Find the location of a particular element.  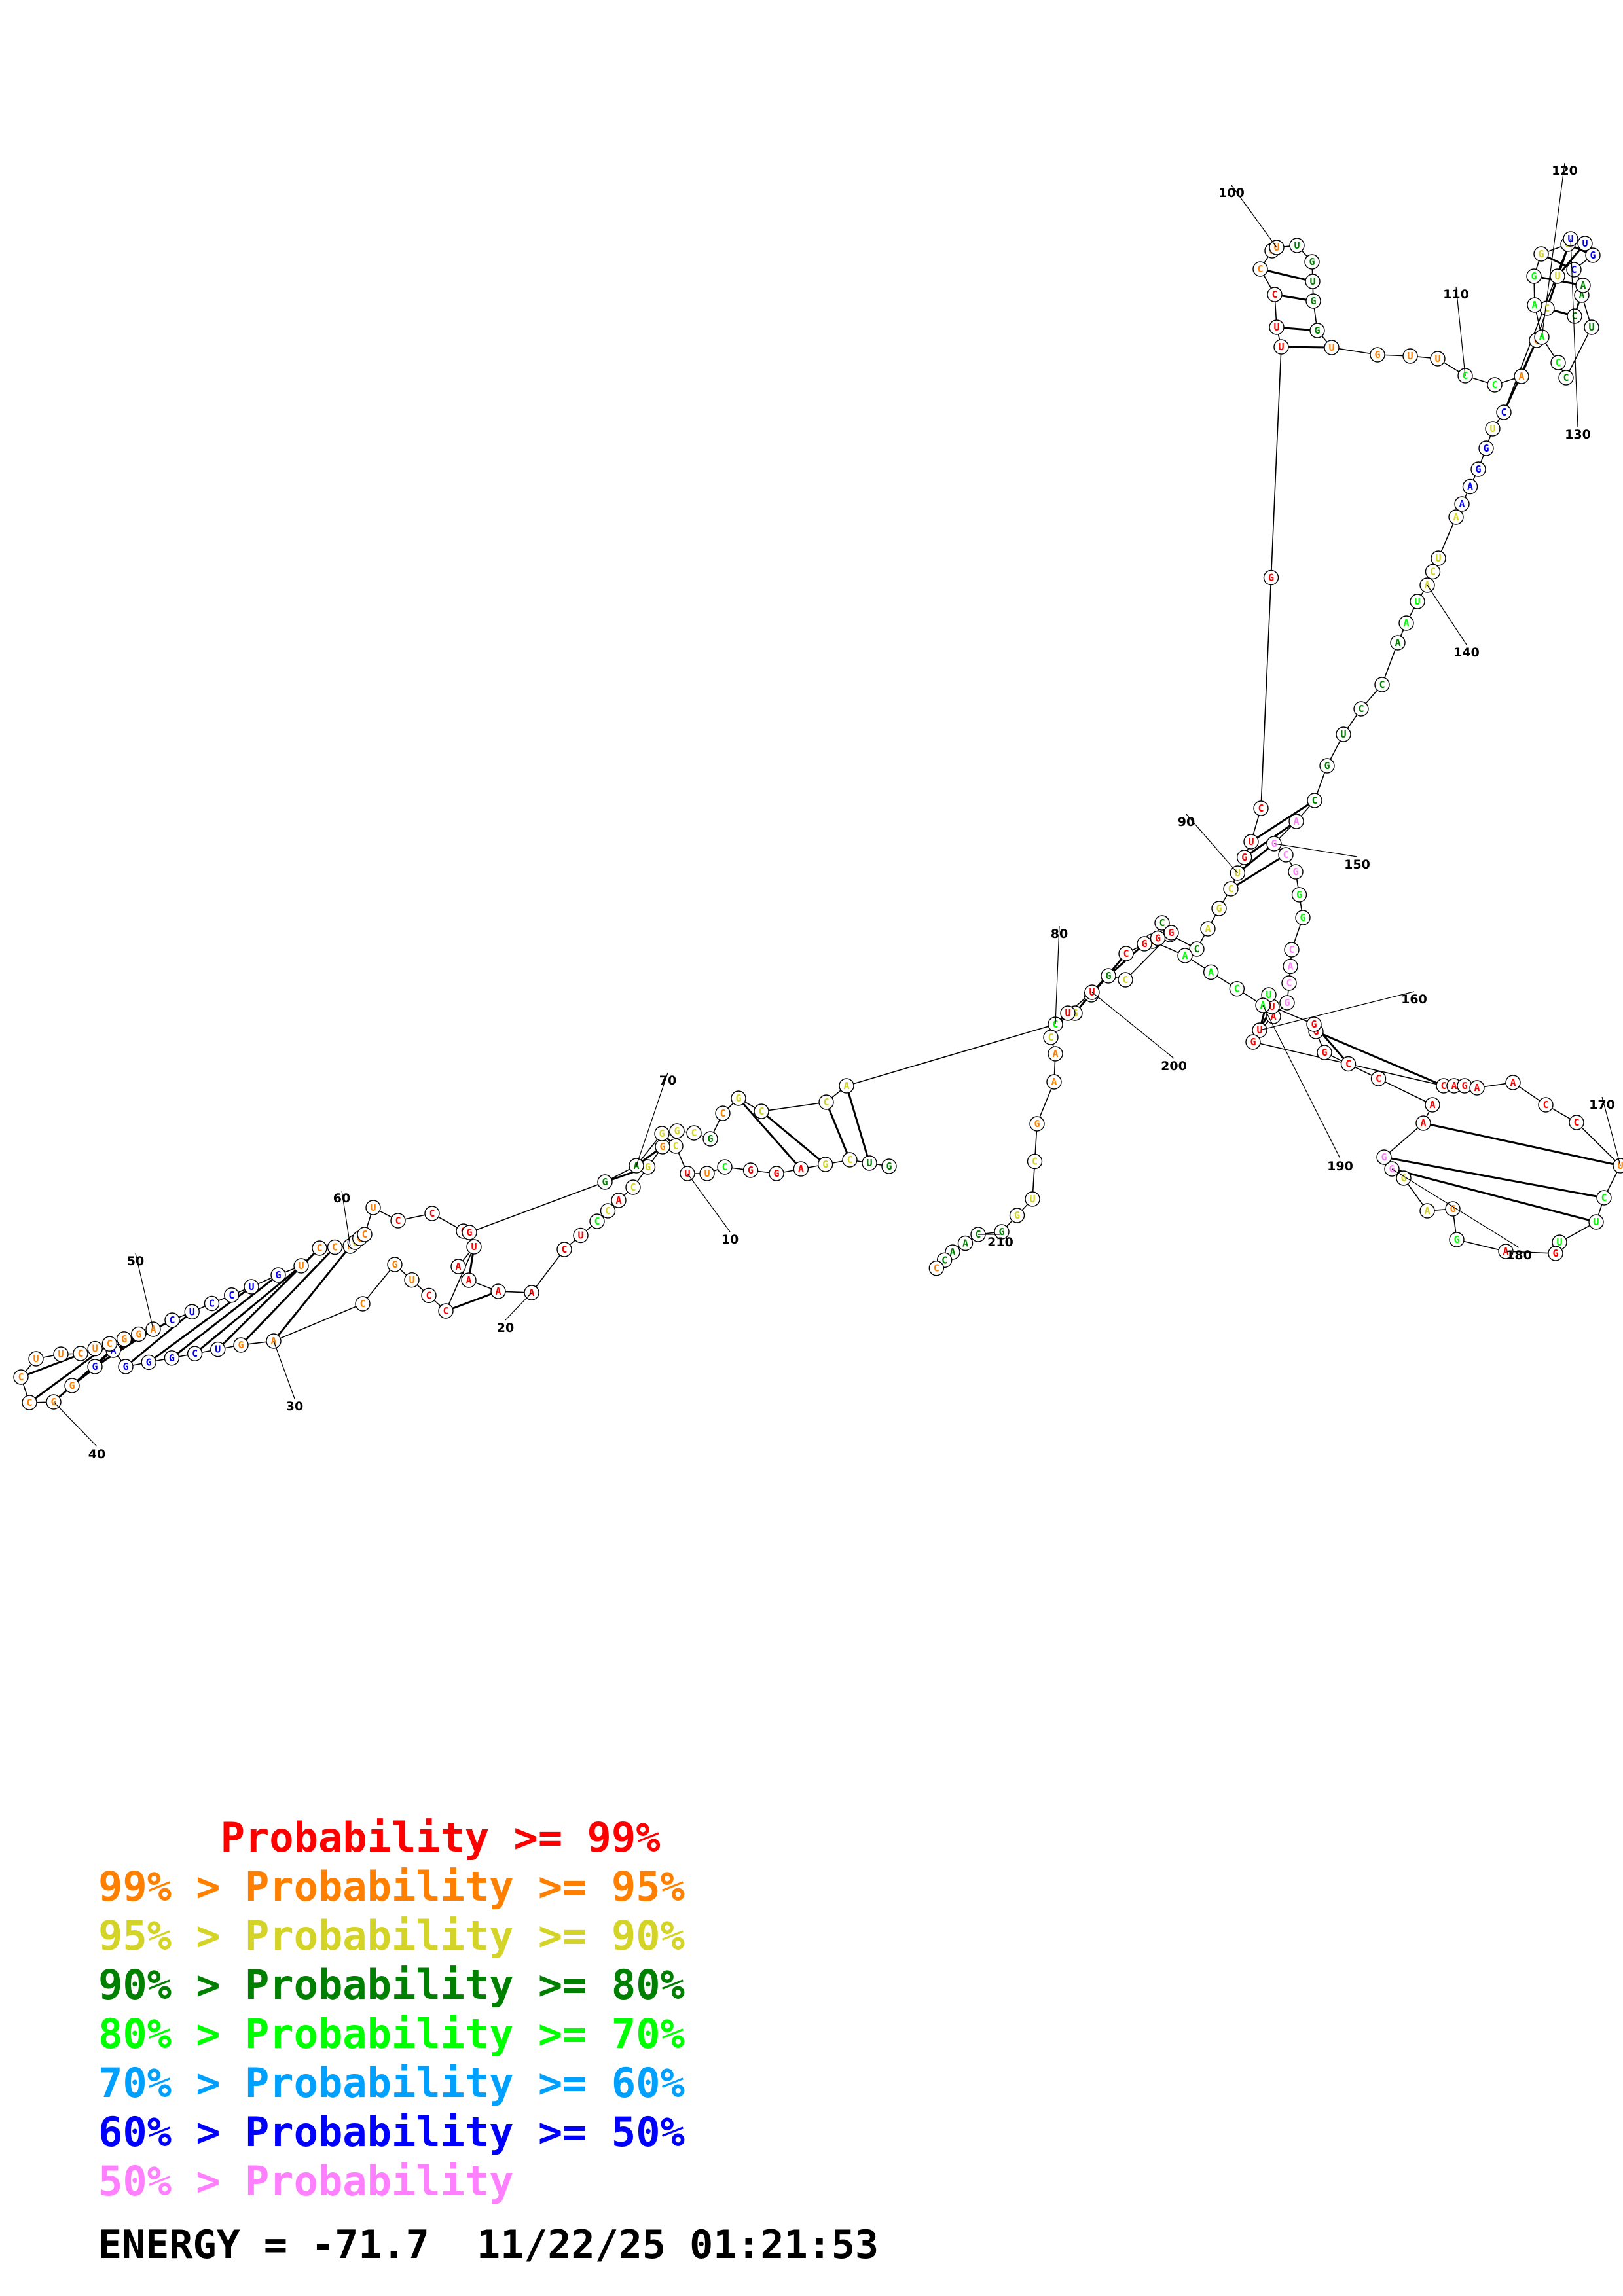

nucleotide-66: C is located at coordinates (432, 1213).